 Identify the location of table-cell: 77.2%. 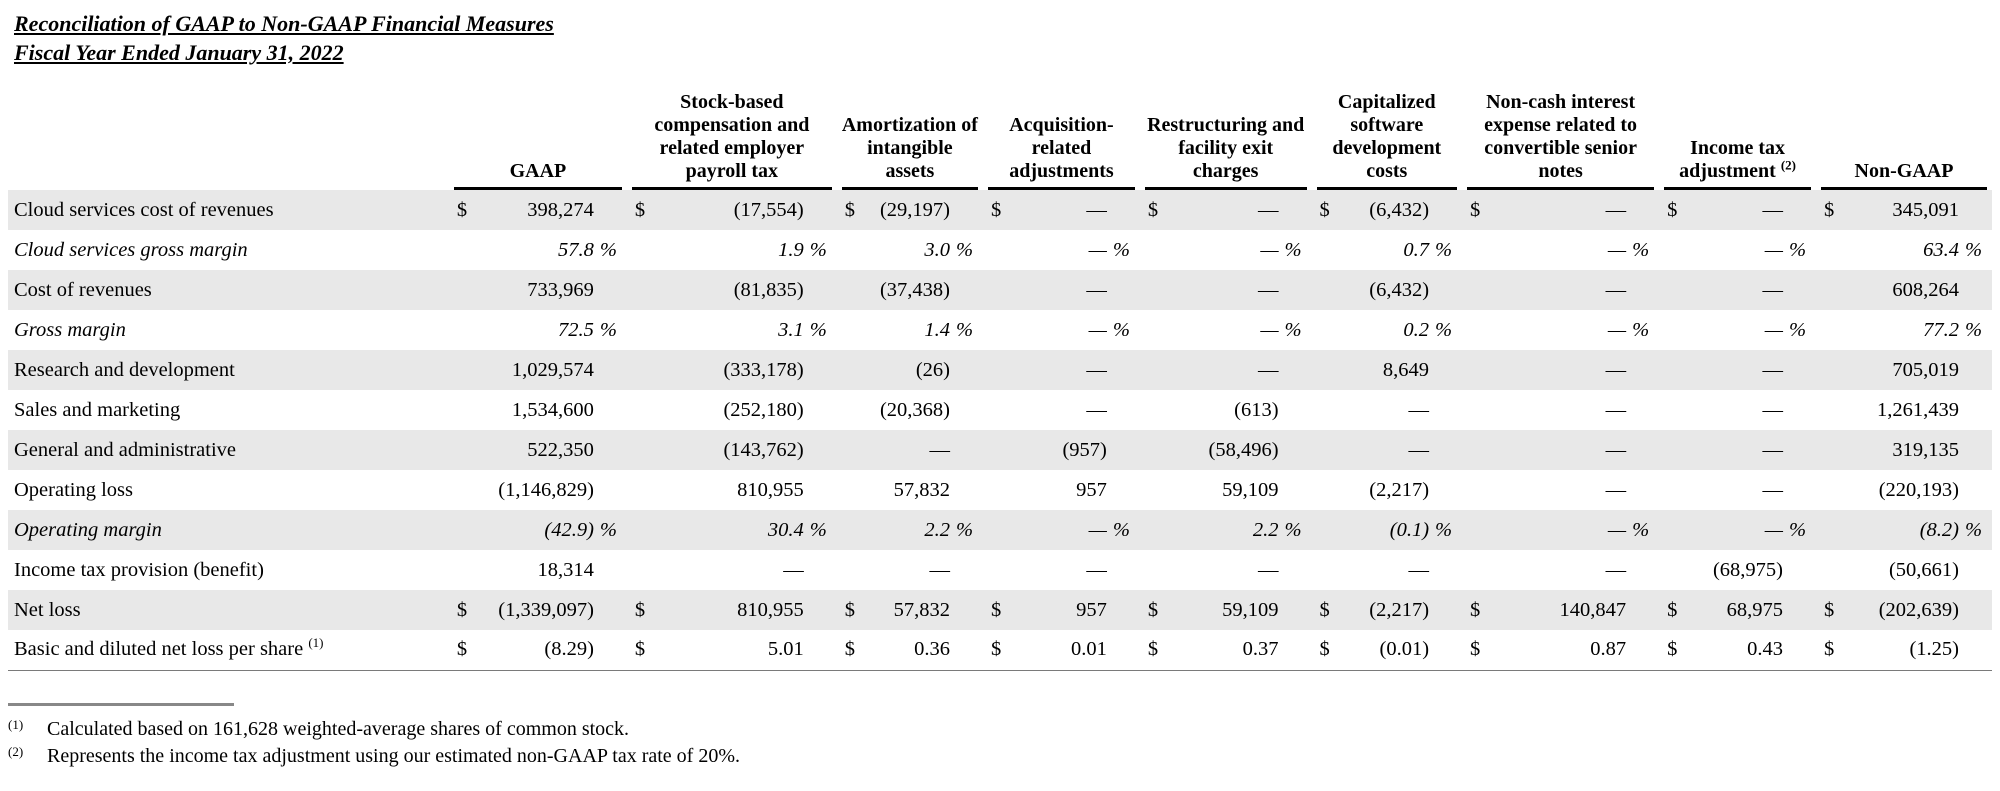
(1904, 330).